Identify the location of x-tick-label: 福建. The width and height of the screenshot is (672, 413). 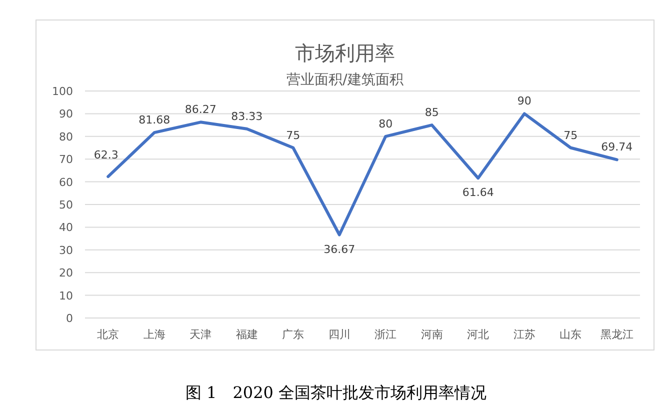
(247, 334).